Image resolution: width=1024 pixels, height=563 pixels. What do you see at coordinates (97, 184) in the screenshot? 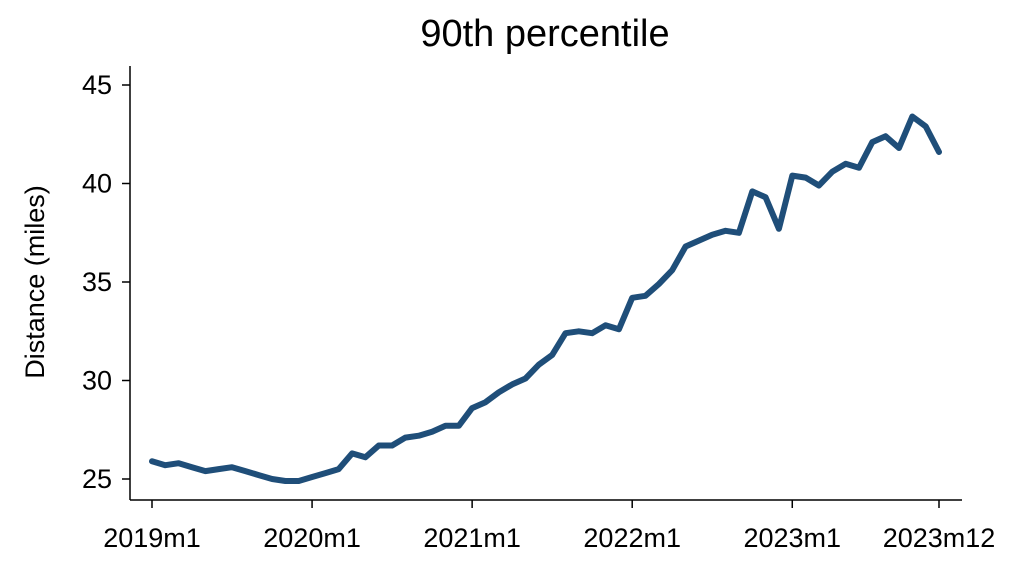
I see `y-tick-label: 40` at bounding box center [97, 184].